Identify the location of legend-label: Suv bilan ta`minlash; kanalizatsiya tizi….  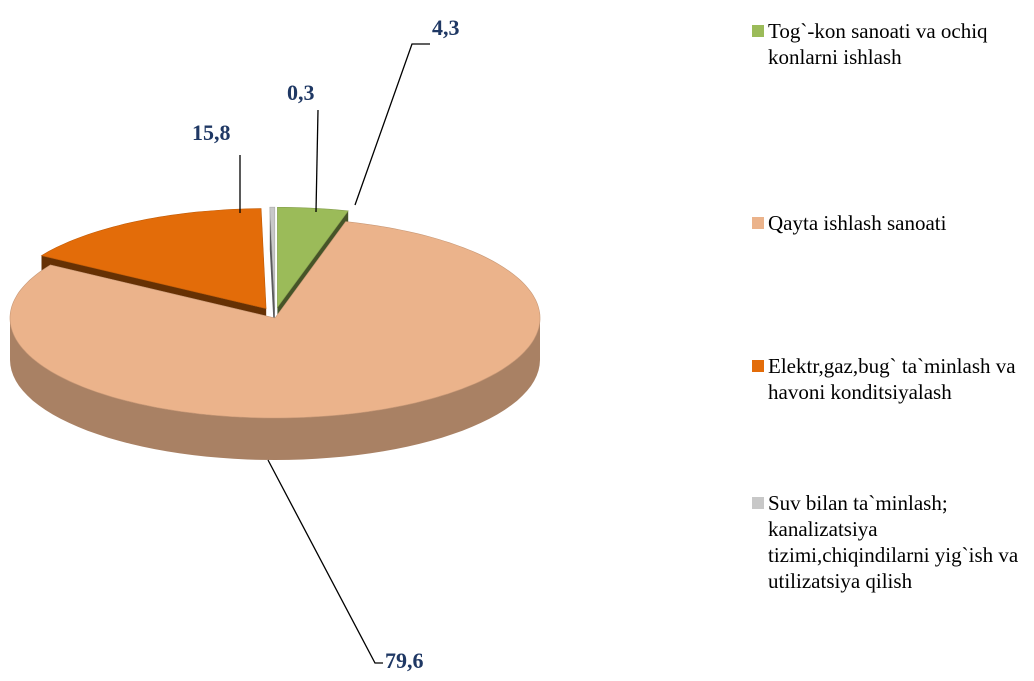
(893, 542).